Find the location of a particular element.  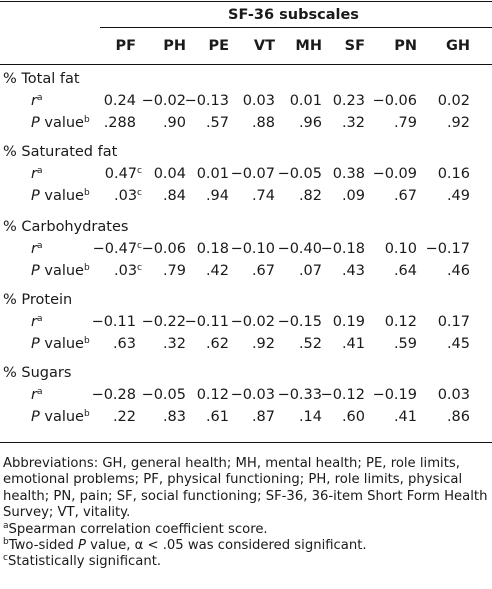

p-value-cell-sf: .60 is located at coordinates (353, 417).